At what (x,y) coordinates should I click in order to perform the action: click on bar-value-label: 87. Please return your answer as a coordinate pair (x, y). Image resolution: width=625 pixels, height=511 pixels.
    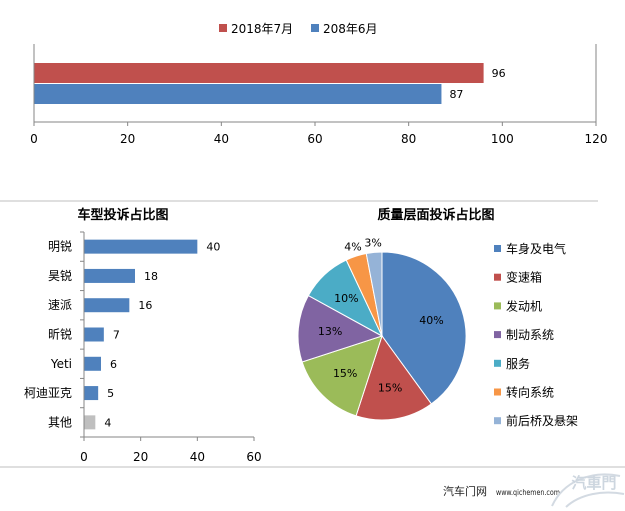
    Looking at the image, I should click on (456, 94).